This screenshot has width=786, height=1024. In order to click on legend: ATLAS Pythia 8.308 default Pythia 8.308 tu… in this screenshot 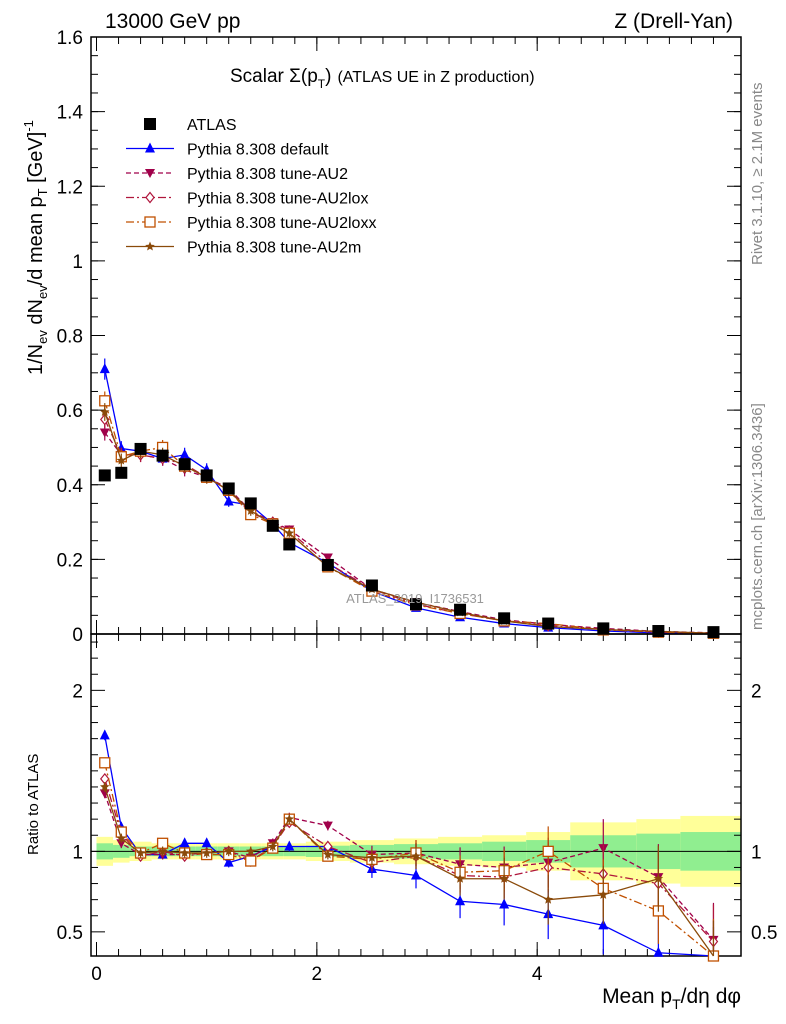, I will do `click(251, 187)`.